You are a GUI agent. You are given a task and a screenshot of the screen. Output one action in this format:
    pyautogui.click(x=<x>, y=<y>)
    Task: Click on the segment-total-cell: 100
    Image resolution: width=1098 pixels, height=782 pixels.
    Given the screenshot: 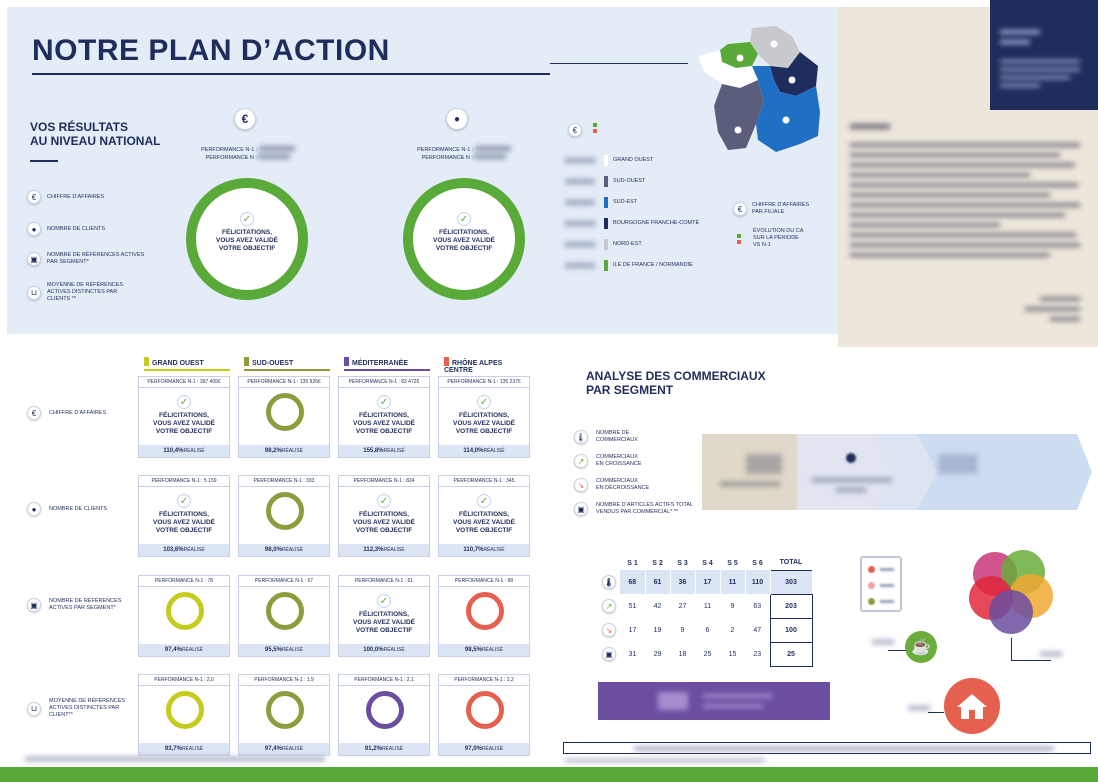 What is the action you would take?
    pyautogui.click(x=791, y=630)
    